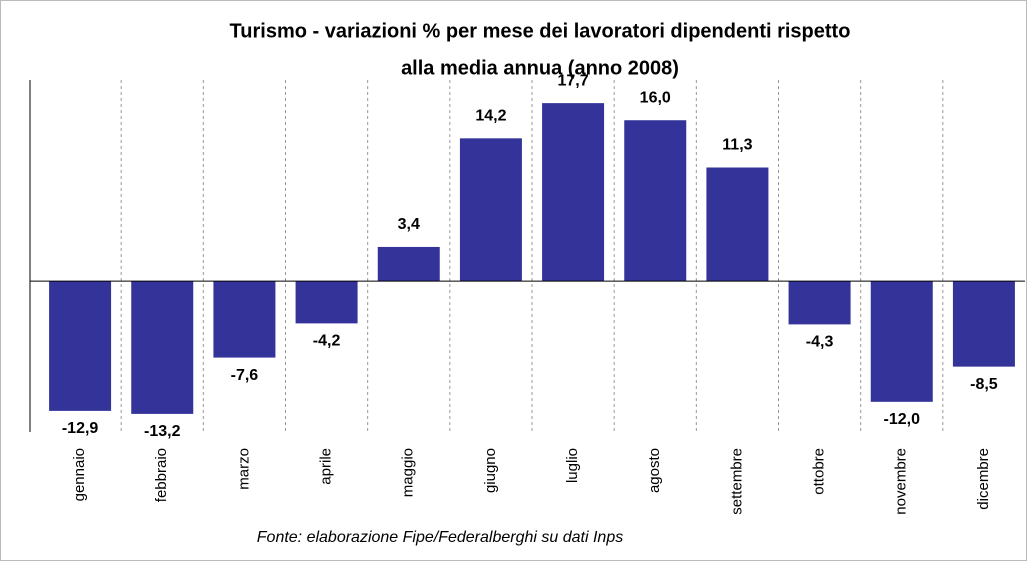 The image size is (1027, 561). I want to click on x-tick-label: marzo, so click(243, 469).